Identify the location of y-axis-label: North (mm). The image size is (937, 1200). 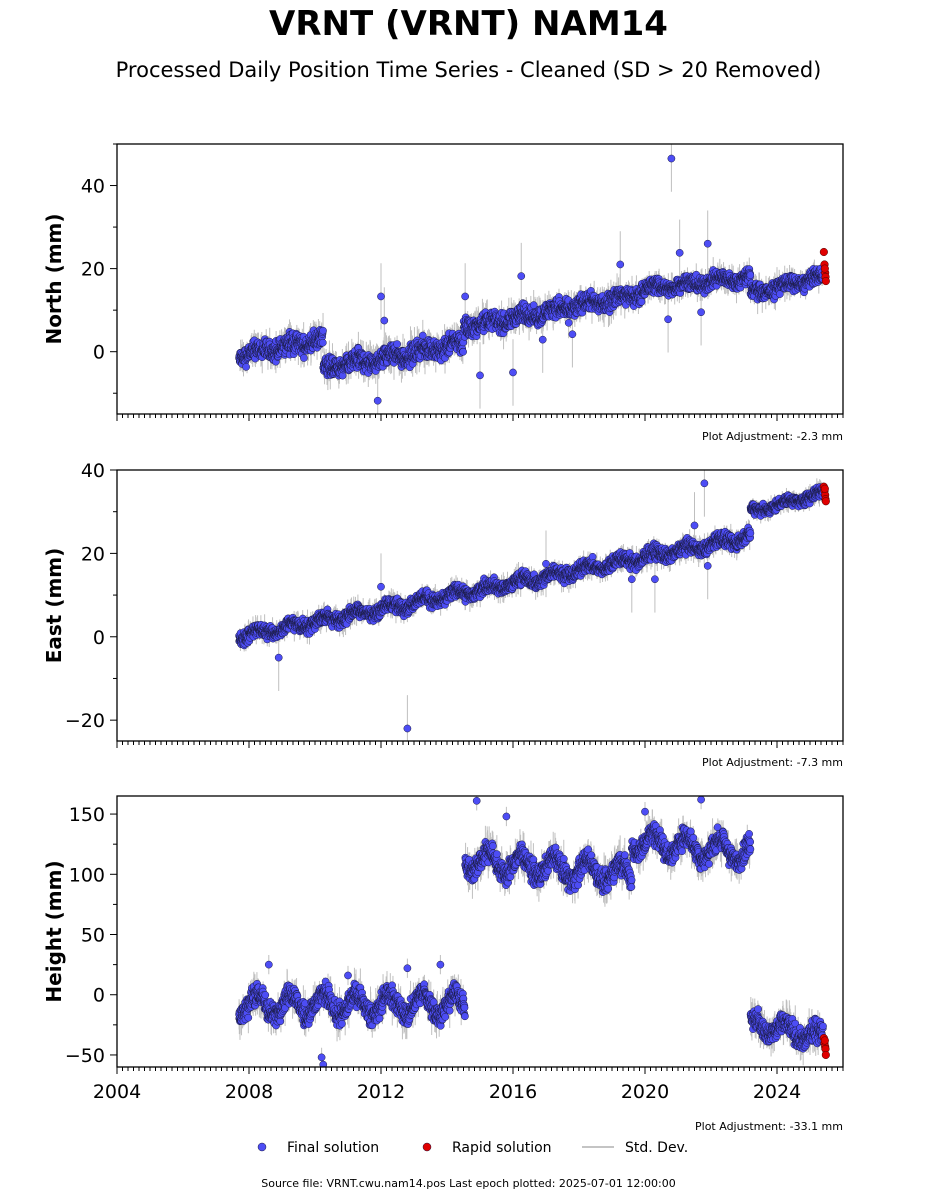
(54, 278).